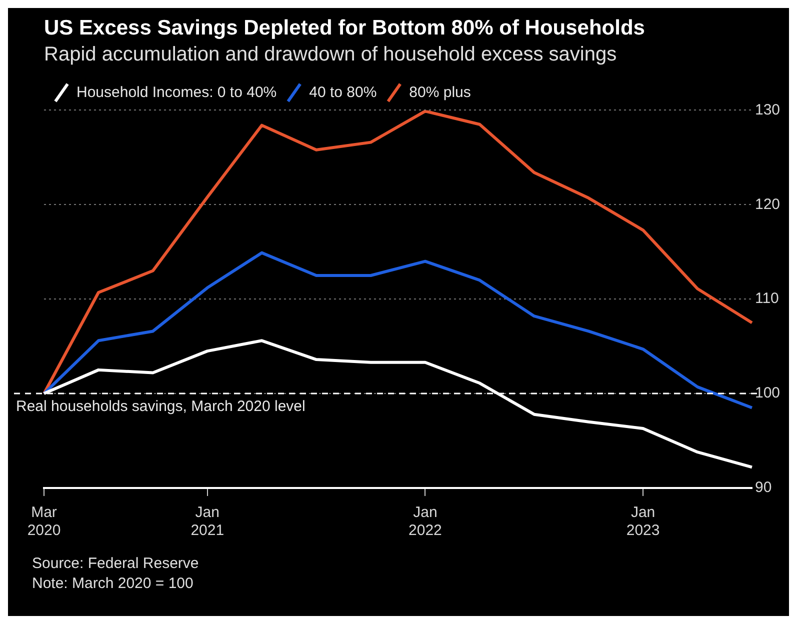 The image size is (797, 624). Describe the element at coordinates (643, 522) in the screenshot. I see `x-tick-label: Jan 2023` at that location.